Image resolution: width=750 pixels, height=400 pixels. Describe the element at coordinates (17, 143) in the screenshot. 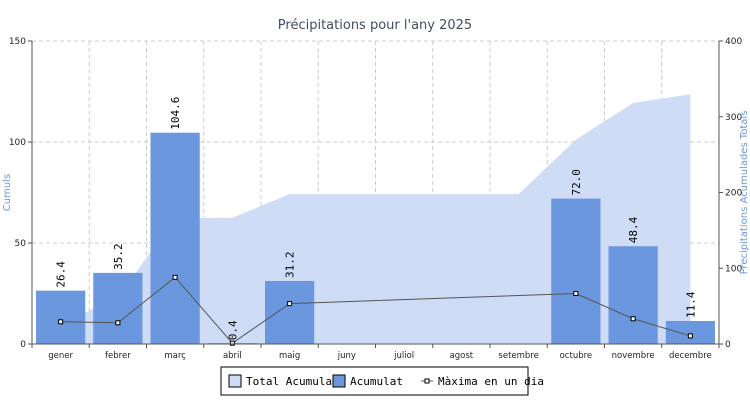

I see `left-tick-label: 100` at that location.